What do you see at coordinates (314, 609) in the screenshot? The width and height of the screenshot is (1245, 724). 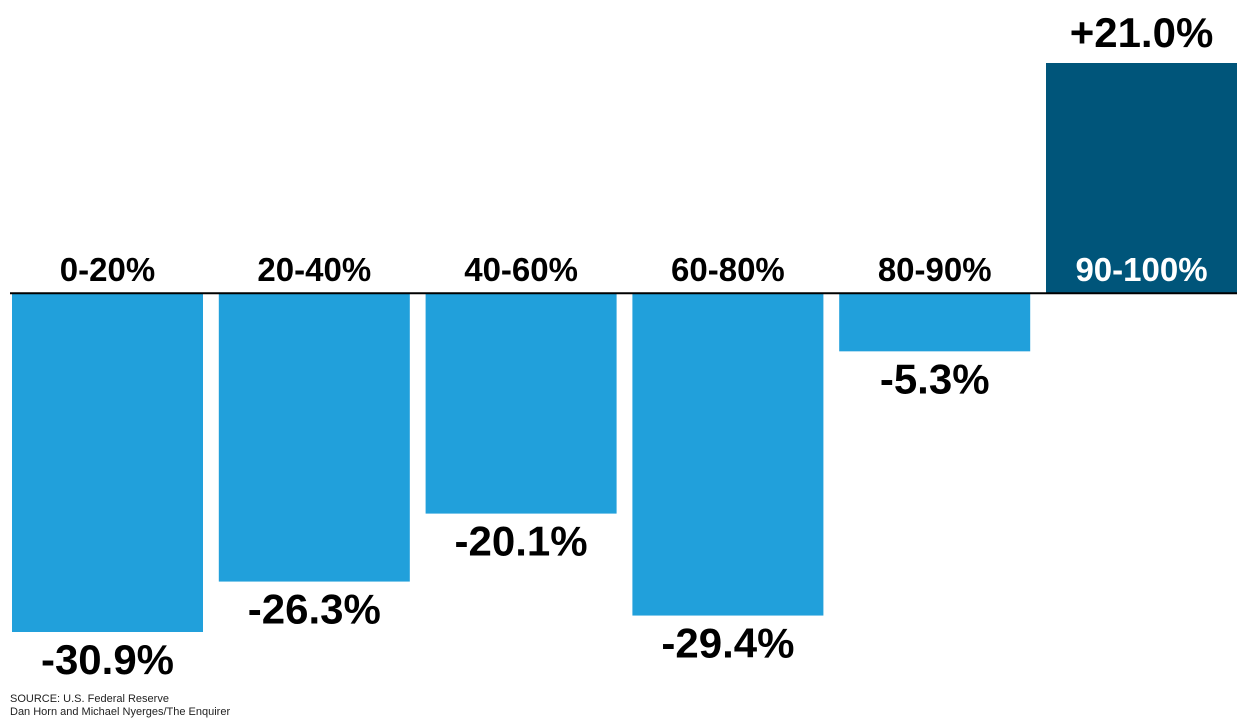 I see `value-label: -26.3%` at bounding box center [314, 609].